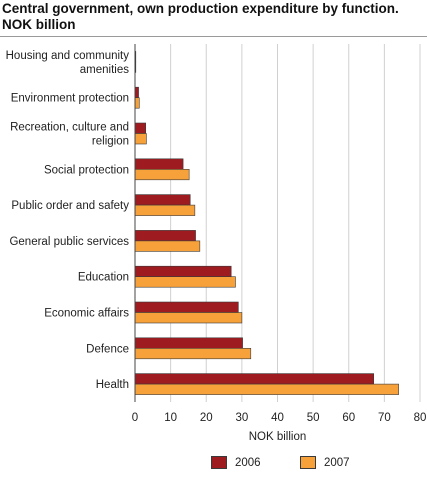  Describe the element at coordinates (384, 418) in the screenshot. I see `x-tick-label-70: 70` at that location.